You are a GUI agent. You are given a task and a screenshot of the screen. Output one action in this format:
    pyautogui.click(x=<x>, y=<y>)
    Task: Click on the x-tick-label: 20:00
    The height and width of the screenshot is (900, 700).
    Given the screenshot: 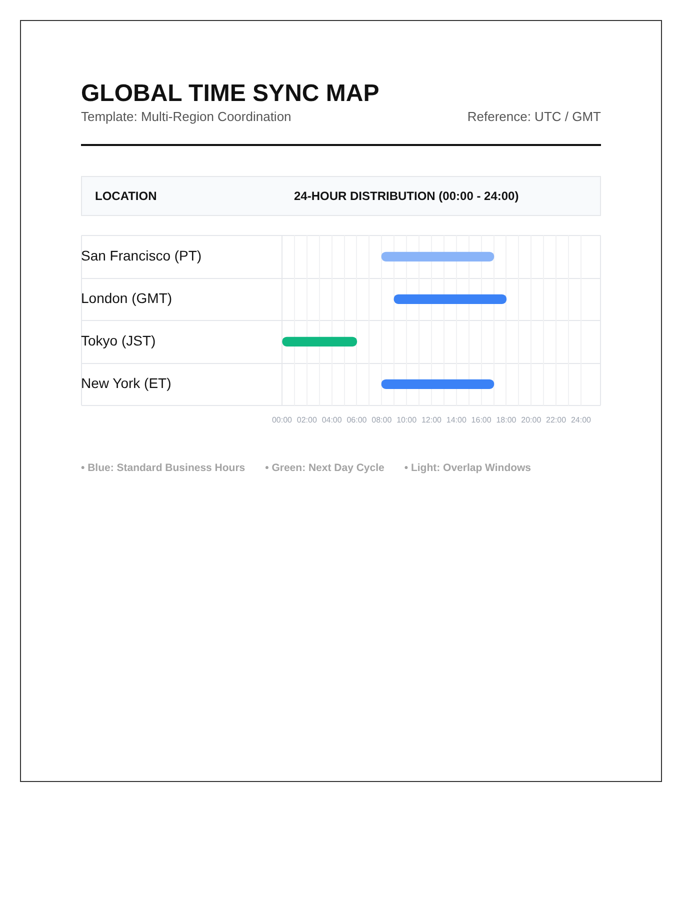 What is the action you would take?
    pyautogui.click(x=531, y=419)
    